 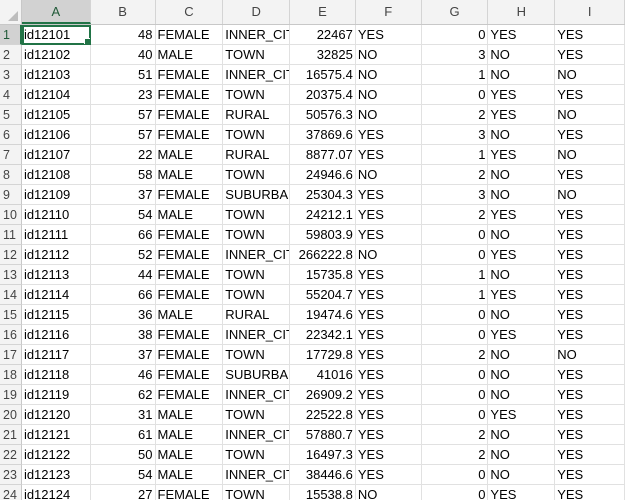 I want to click on cell-a: id12103, so click(x=56, y=75).